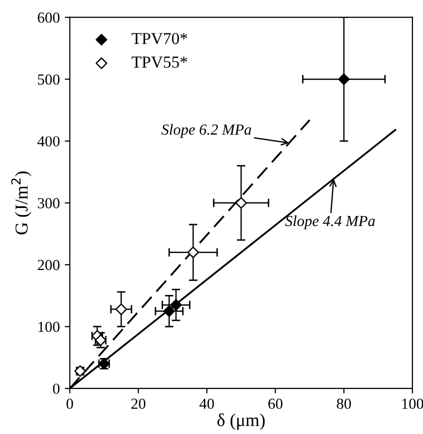 Image resolution: width=423 pixels, height=434 pixels. I want to click on y-tick-label: 500, so click(49, 79).